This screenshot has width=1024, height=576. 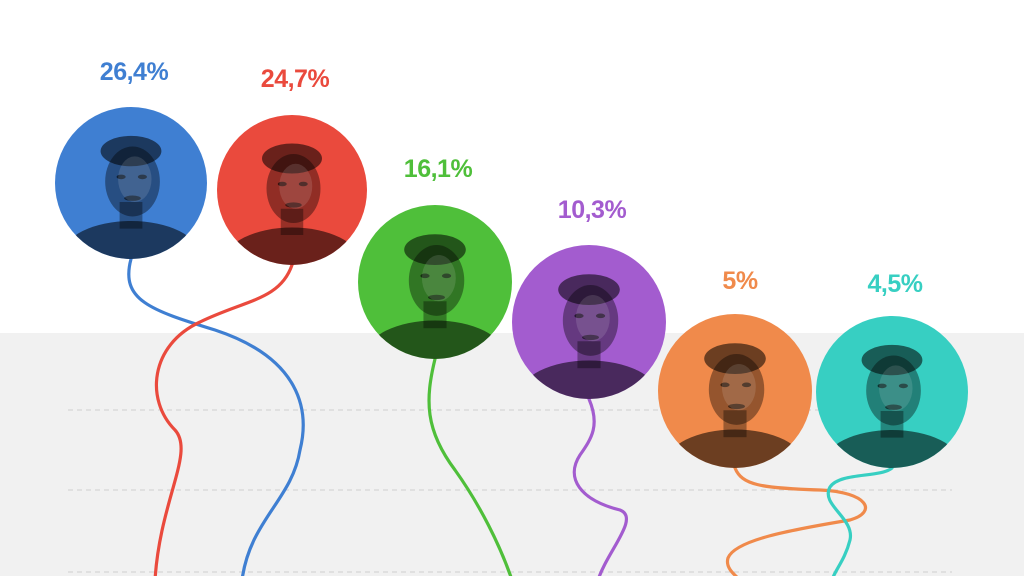 I want to click on value-label-5: 5%, so click(x=739, y=281).